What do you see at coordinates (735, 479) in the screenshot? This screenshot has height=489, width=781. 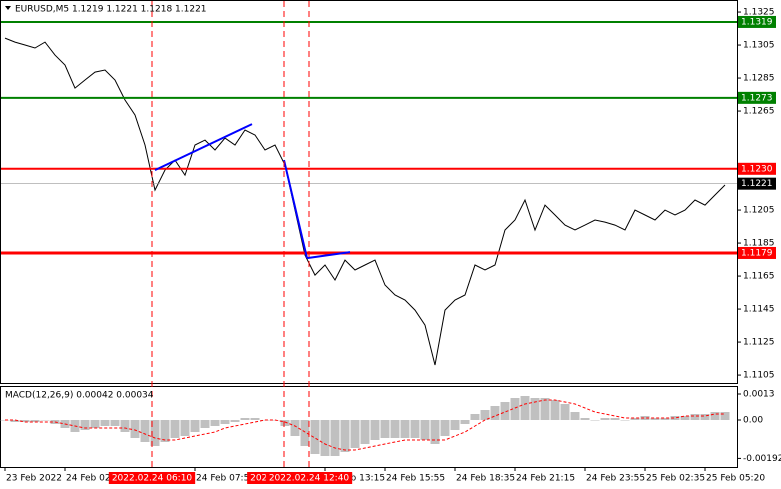 I see `x-tick-label: 25 Feb 05:20` at bounding box center [735, 479].